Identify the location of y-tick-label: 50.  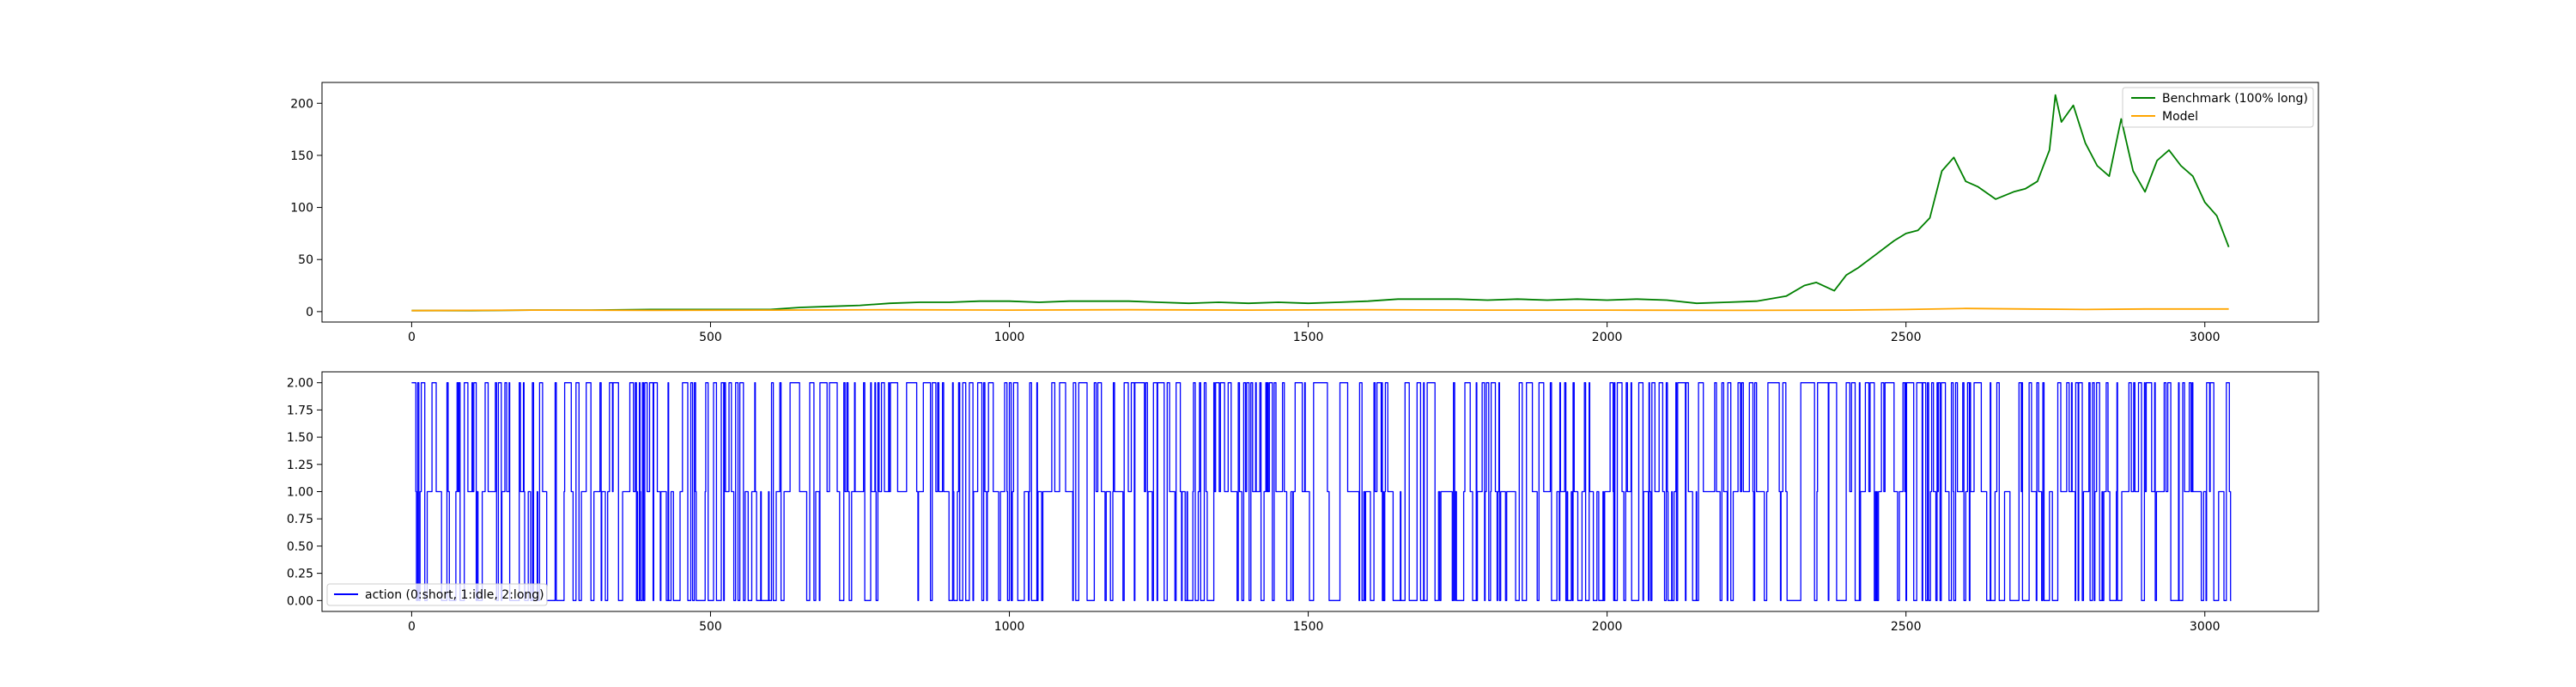
(305, 260).